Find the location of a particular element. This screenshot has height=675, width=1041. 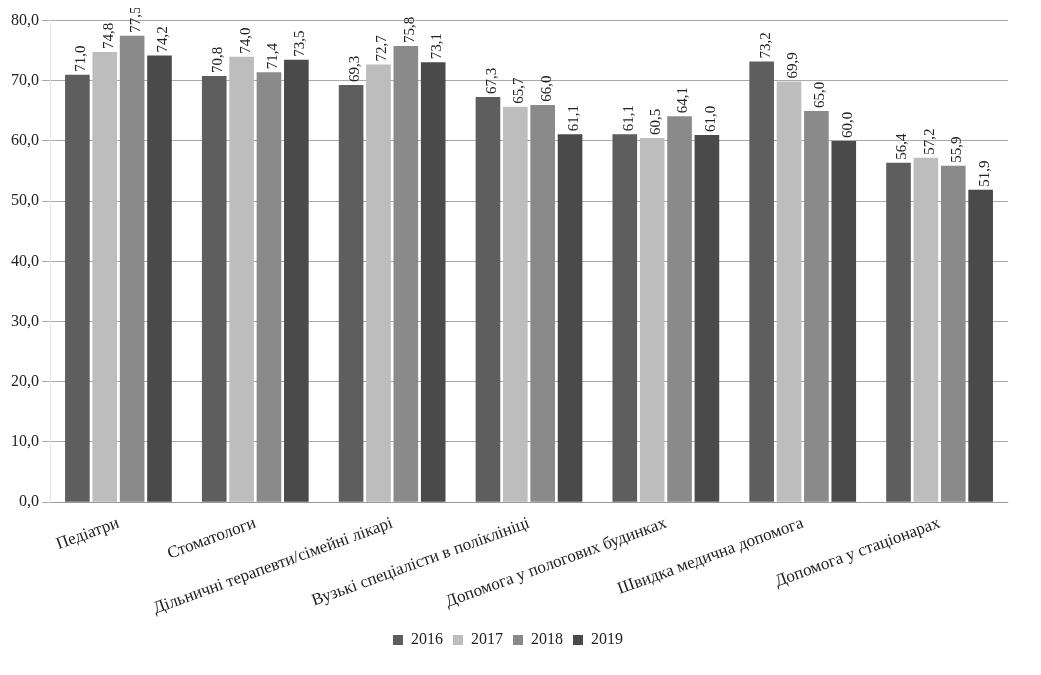

data-label: 72,7 is located at coordinates (381, 48).